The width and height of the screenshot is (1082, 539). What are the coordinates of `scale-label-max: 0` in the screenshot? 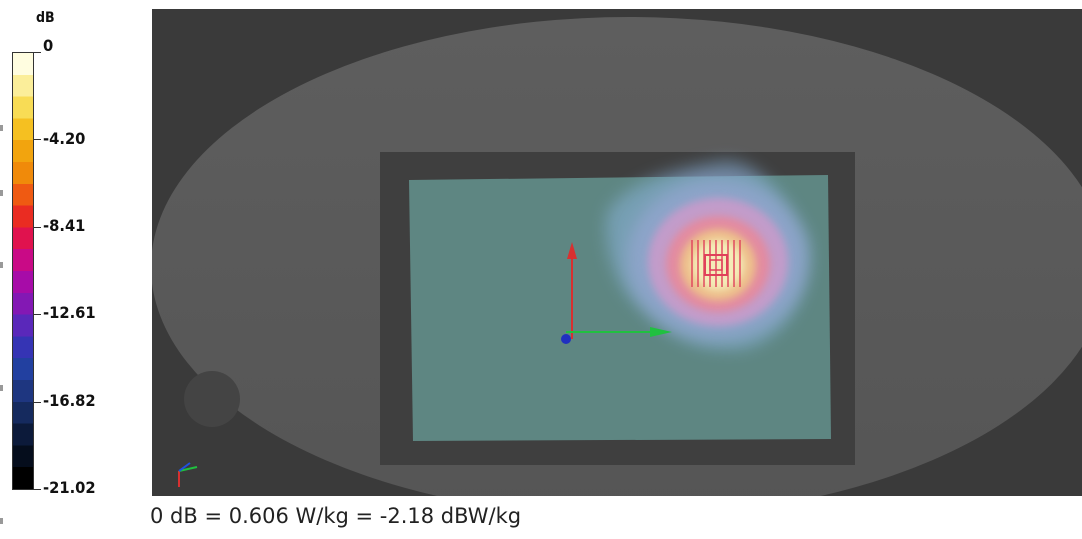 It's located at (48, 45).